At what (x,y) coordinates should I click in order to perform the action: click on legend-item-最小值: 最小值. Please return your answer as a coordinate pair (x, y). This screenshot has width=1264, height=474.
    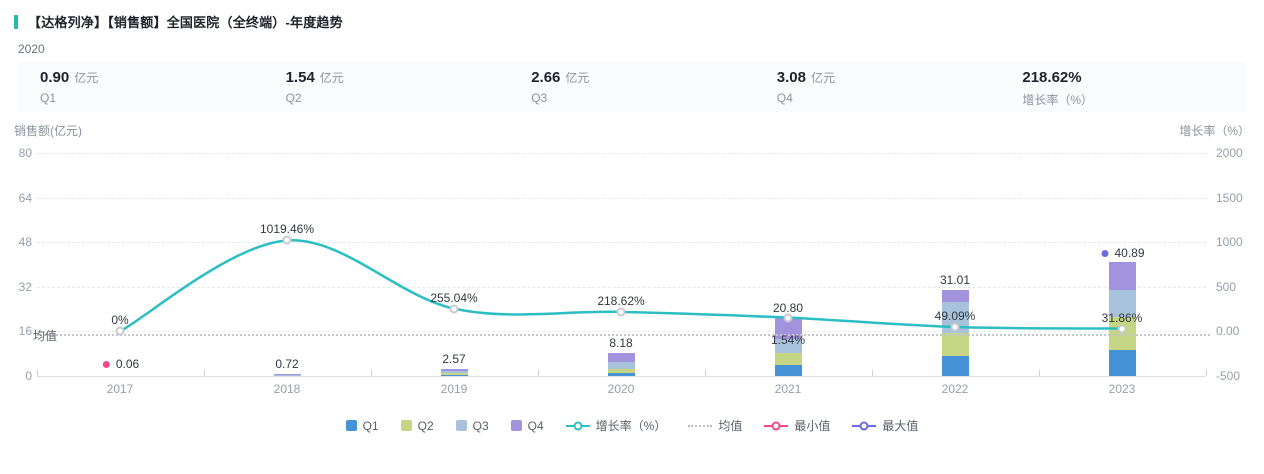
    Looking at the image, I should click on (797, 425).